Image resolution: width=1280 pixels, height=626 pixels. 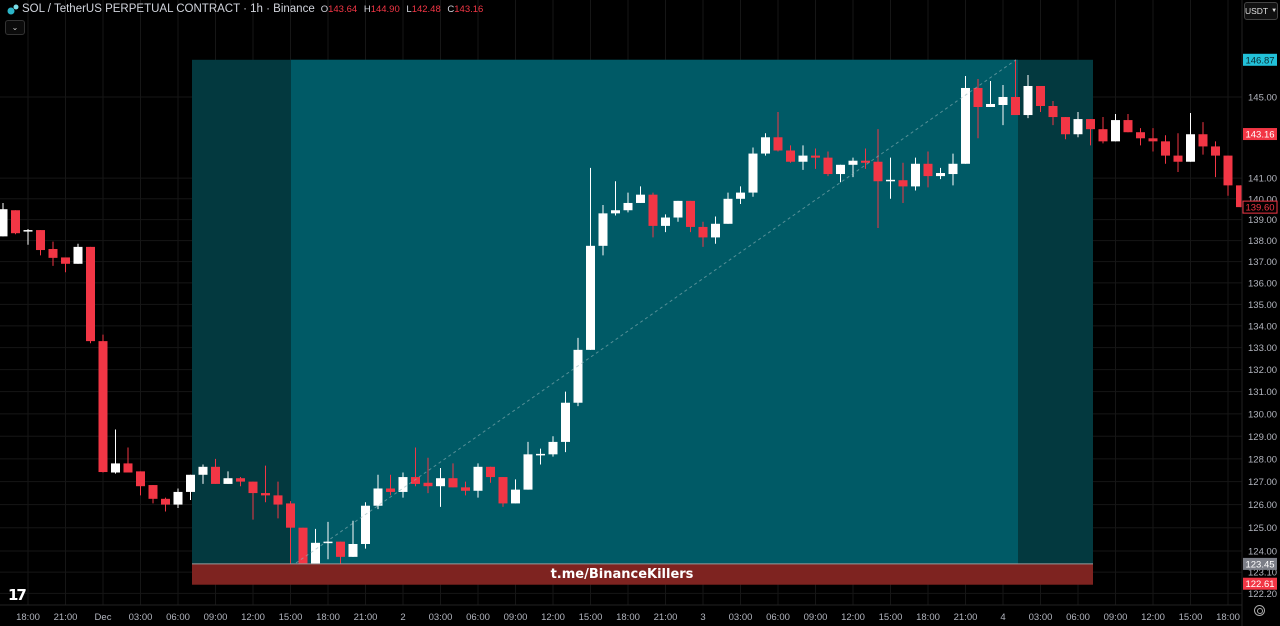 What do you see at coordinates (1262, 97) in the screenshot?
I see `price-tick-label: 145.00` at bounding box center [1262, 97].